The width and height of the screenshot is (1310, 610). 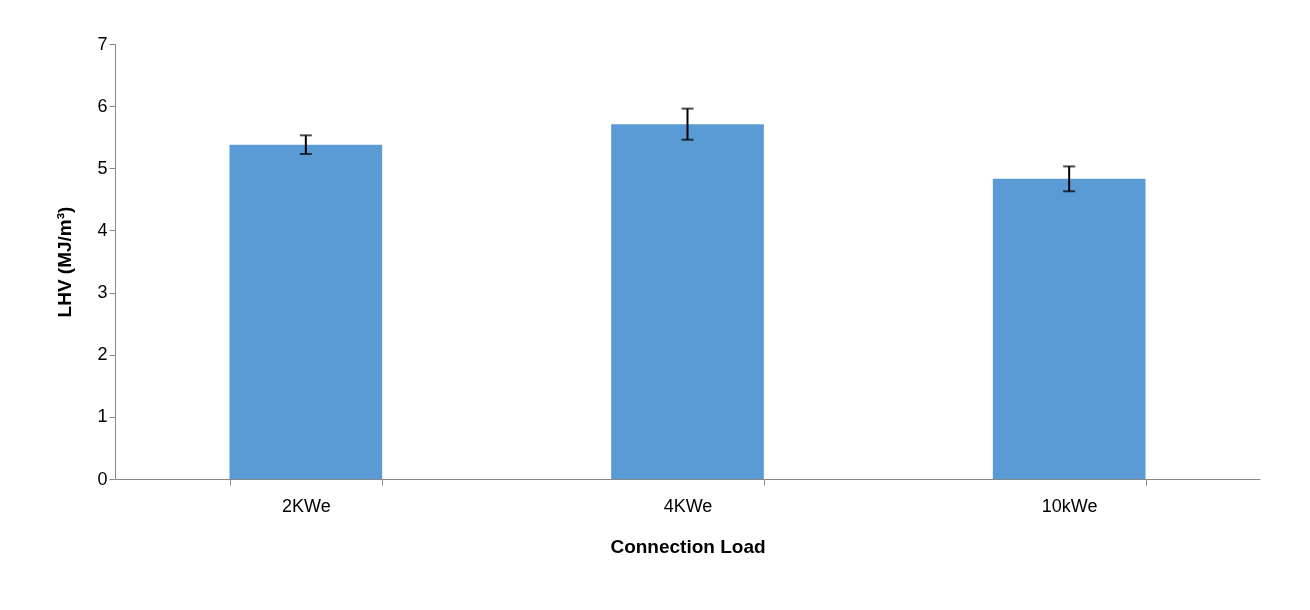 What do you see at coordinates (688, 505) in the screenshot?
I see `x-tick-label: 4KWe` at bounding box center [688, 505].